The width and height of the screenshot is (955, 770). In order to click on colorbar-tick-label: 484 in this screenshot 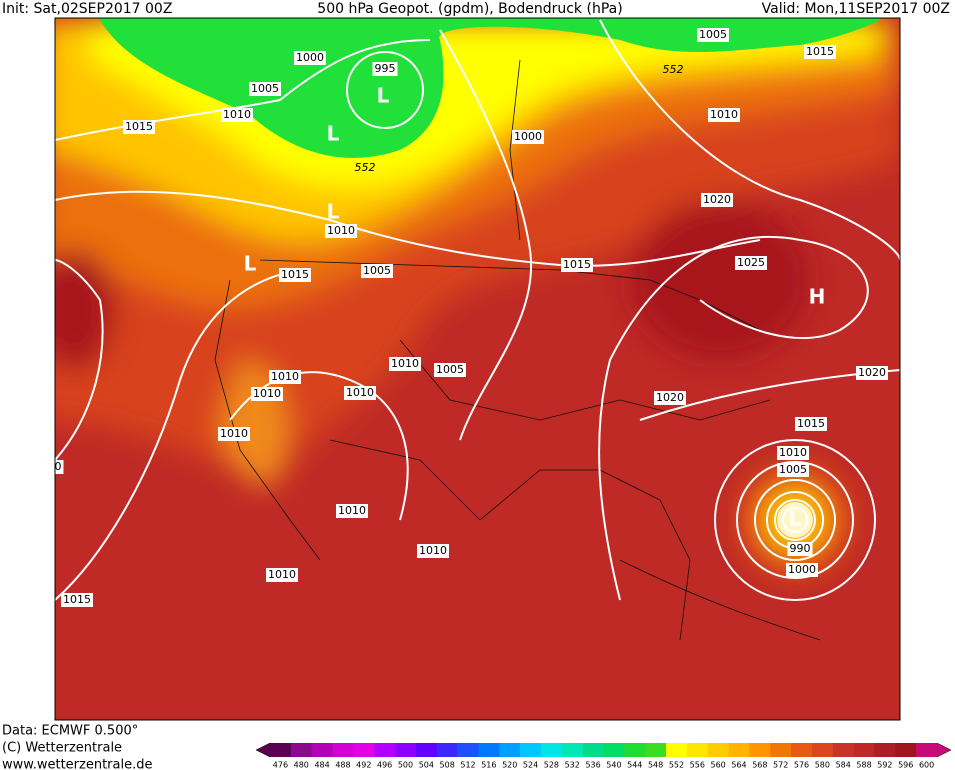, I will do `click(321, 765)`.